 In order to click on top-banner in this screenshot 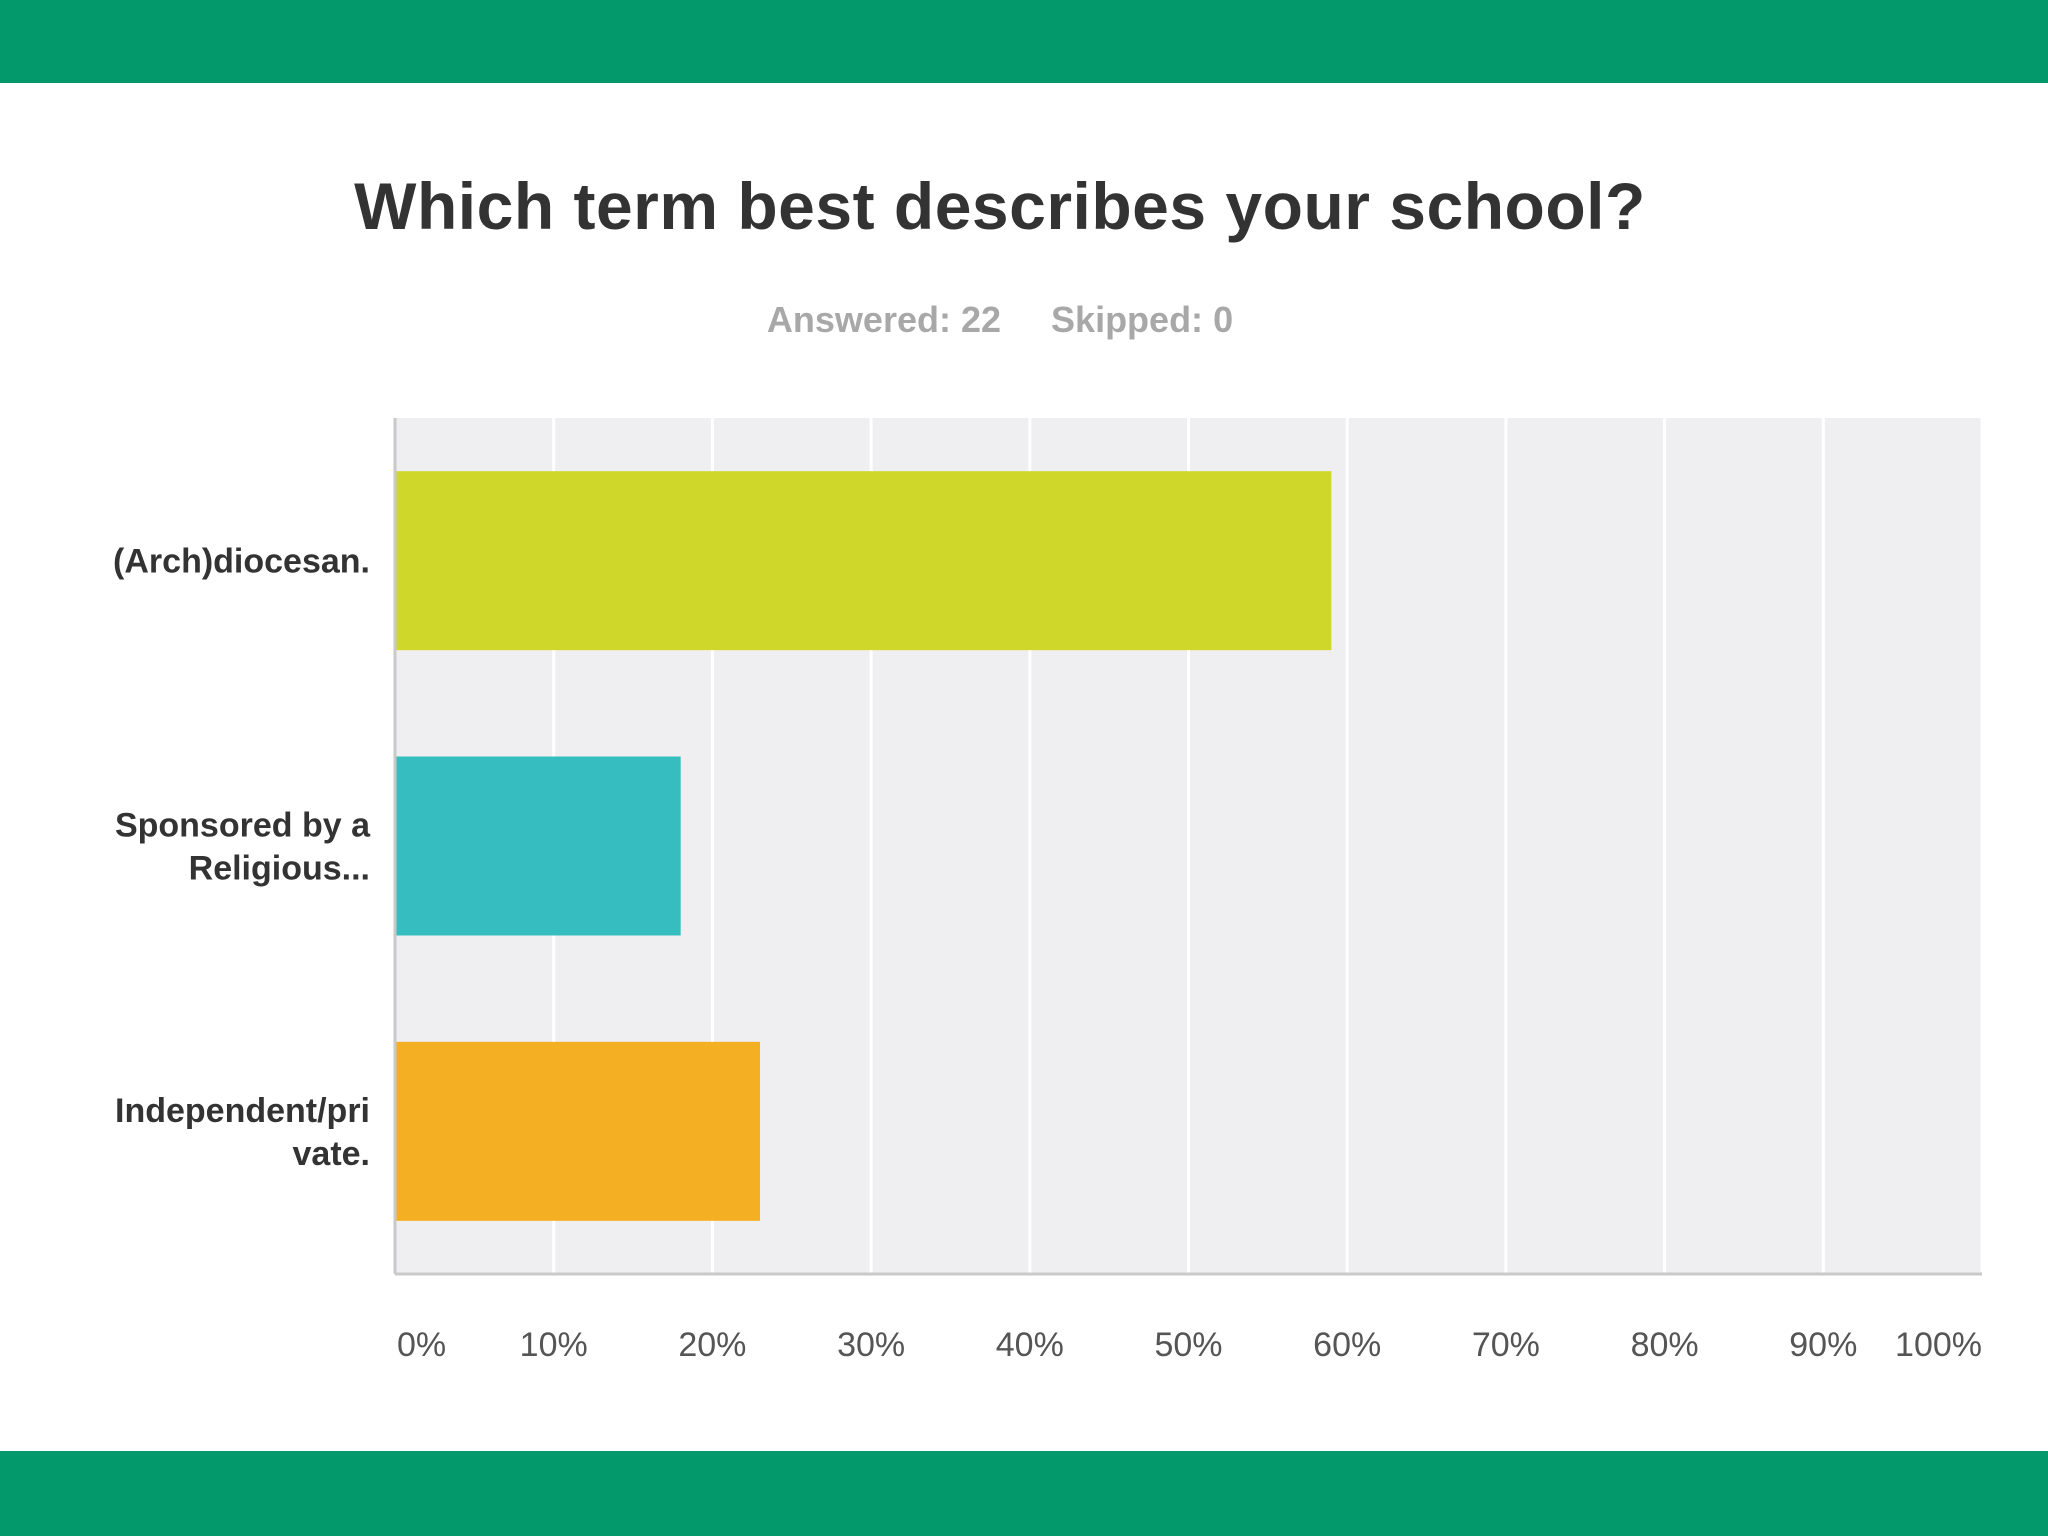, I will do `click(1024, 41)`.